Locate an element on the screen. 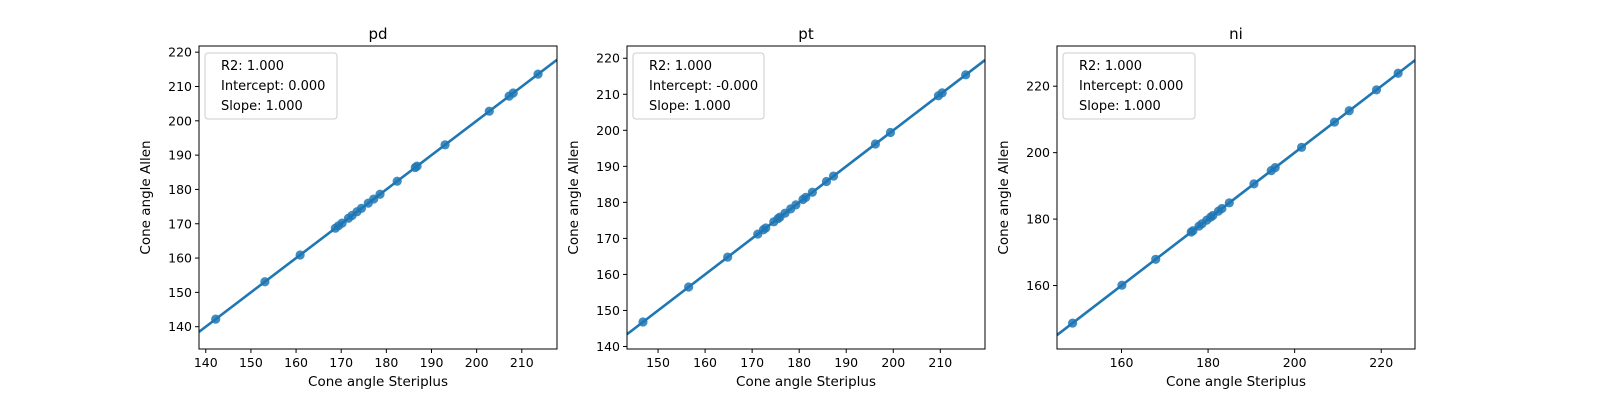 The width and height of the screenshot is (1600, 400). y-tick-label: 150 is located at coordinates (180, 292).